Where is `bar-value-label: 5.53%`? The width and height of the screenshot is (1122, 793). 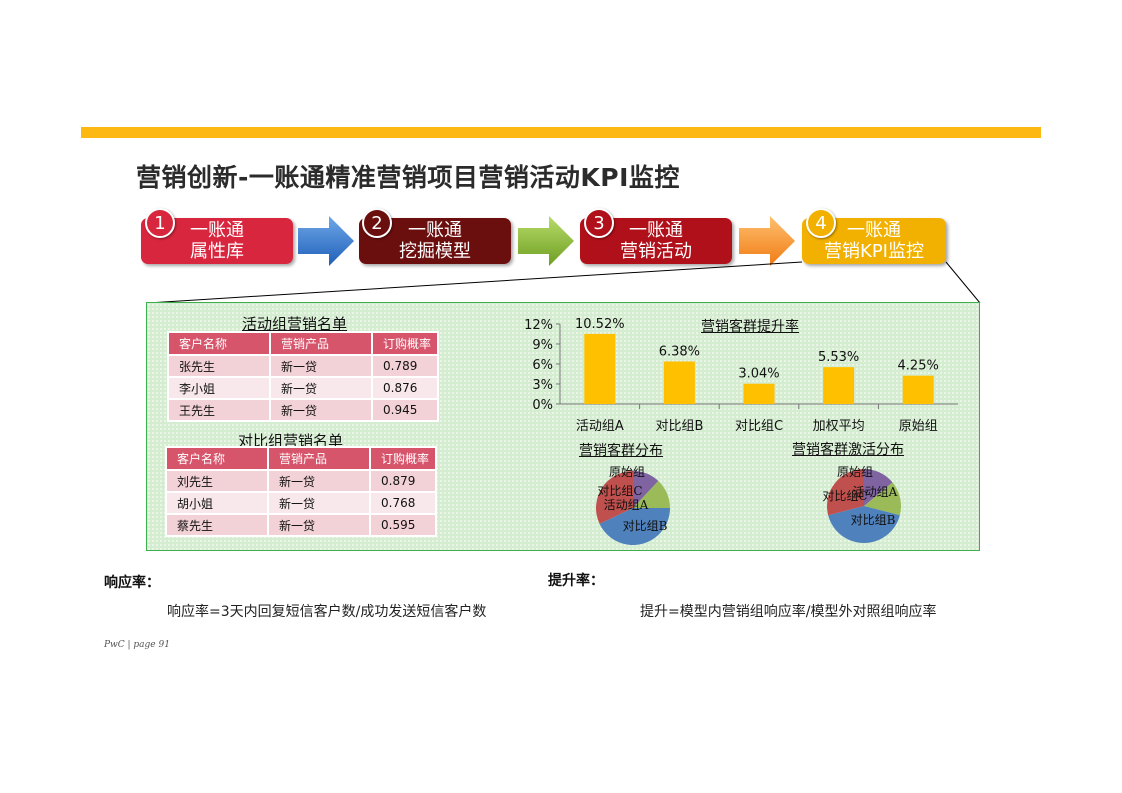 bar-value-label: 5.53% is located at coordinates (838, 357).